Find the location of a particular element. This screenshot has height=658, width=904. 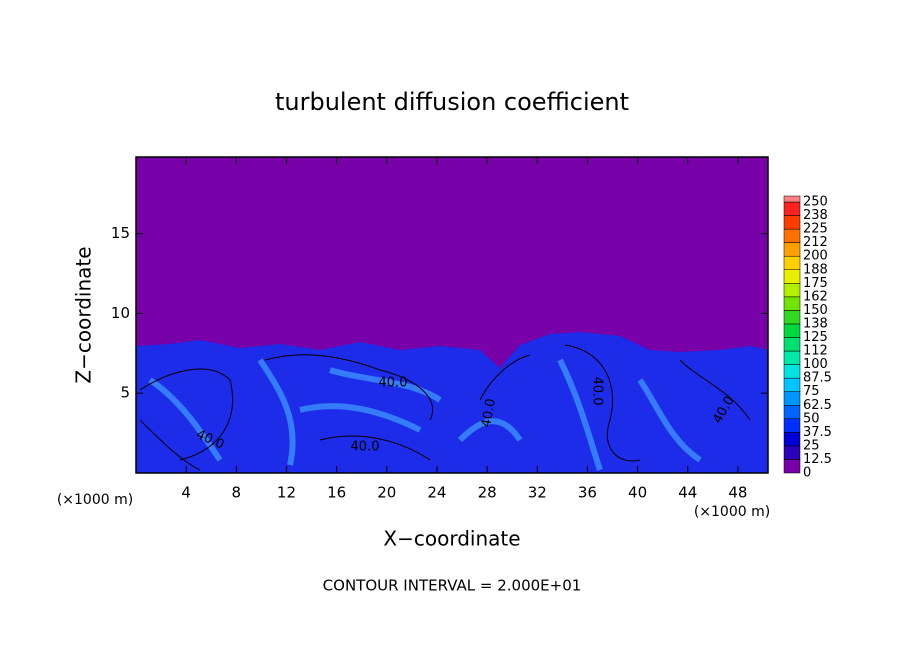

colorbar-label: 200 is located at coordinates (815, 256).